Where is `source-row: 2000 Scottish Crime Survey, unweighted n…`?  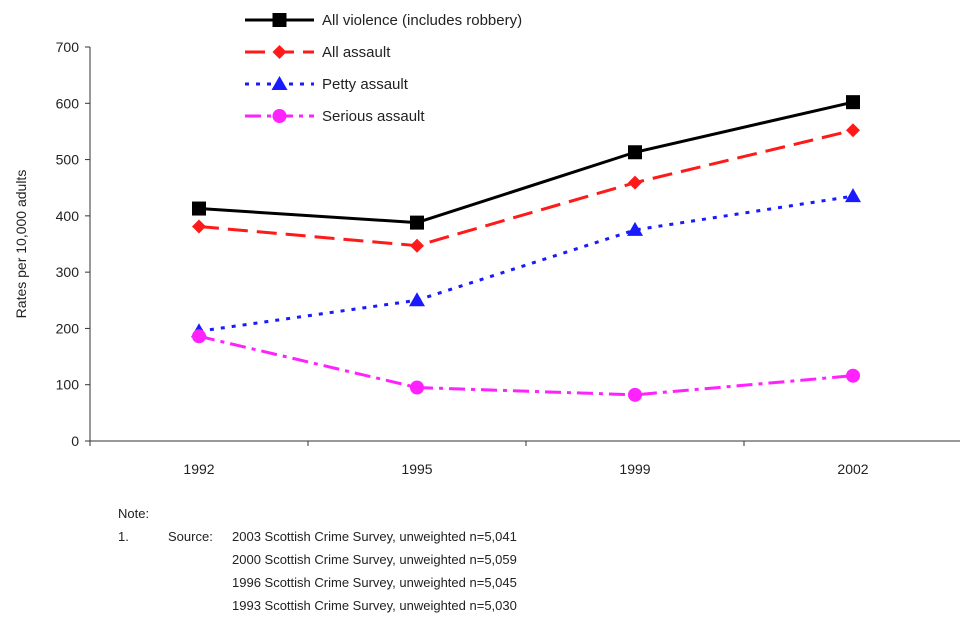
source-row: 2000 Scottish Crime Survey, unweighted n… is located at coordinates (317, 559).